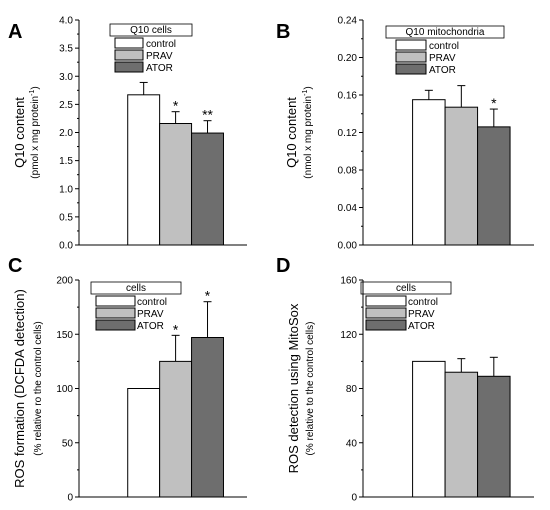 The height and width of the screenshot is (510, 550). Describe the element at coordinates (348, 133) in the screenshot. I see `panel-b-y-tick-label: 0.12` at that location.